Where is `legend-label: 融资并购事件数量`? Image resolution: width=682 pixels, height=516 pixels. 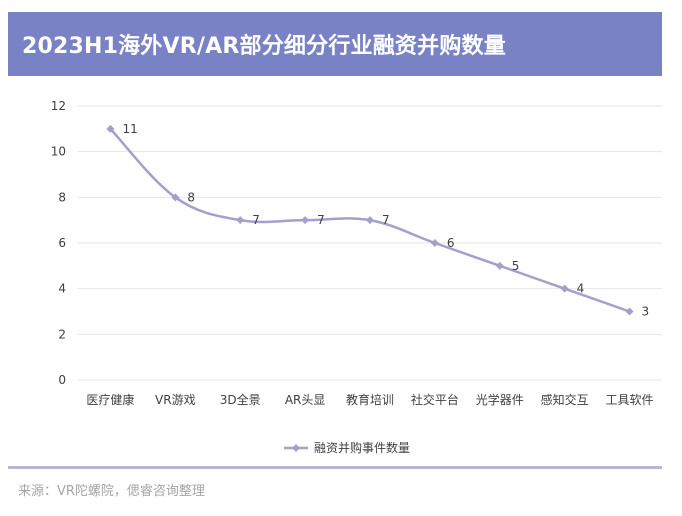 legend-label: 融资并购事件数量 is located at coordinates (362, 447).